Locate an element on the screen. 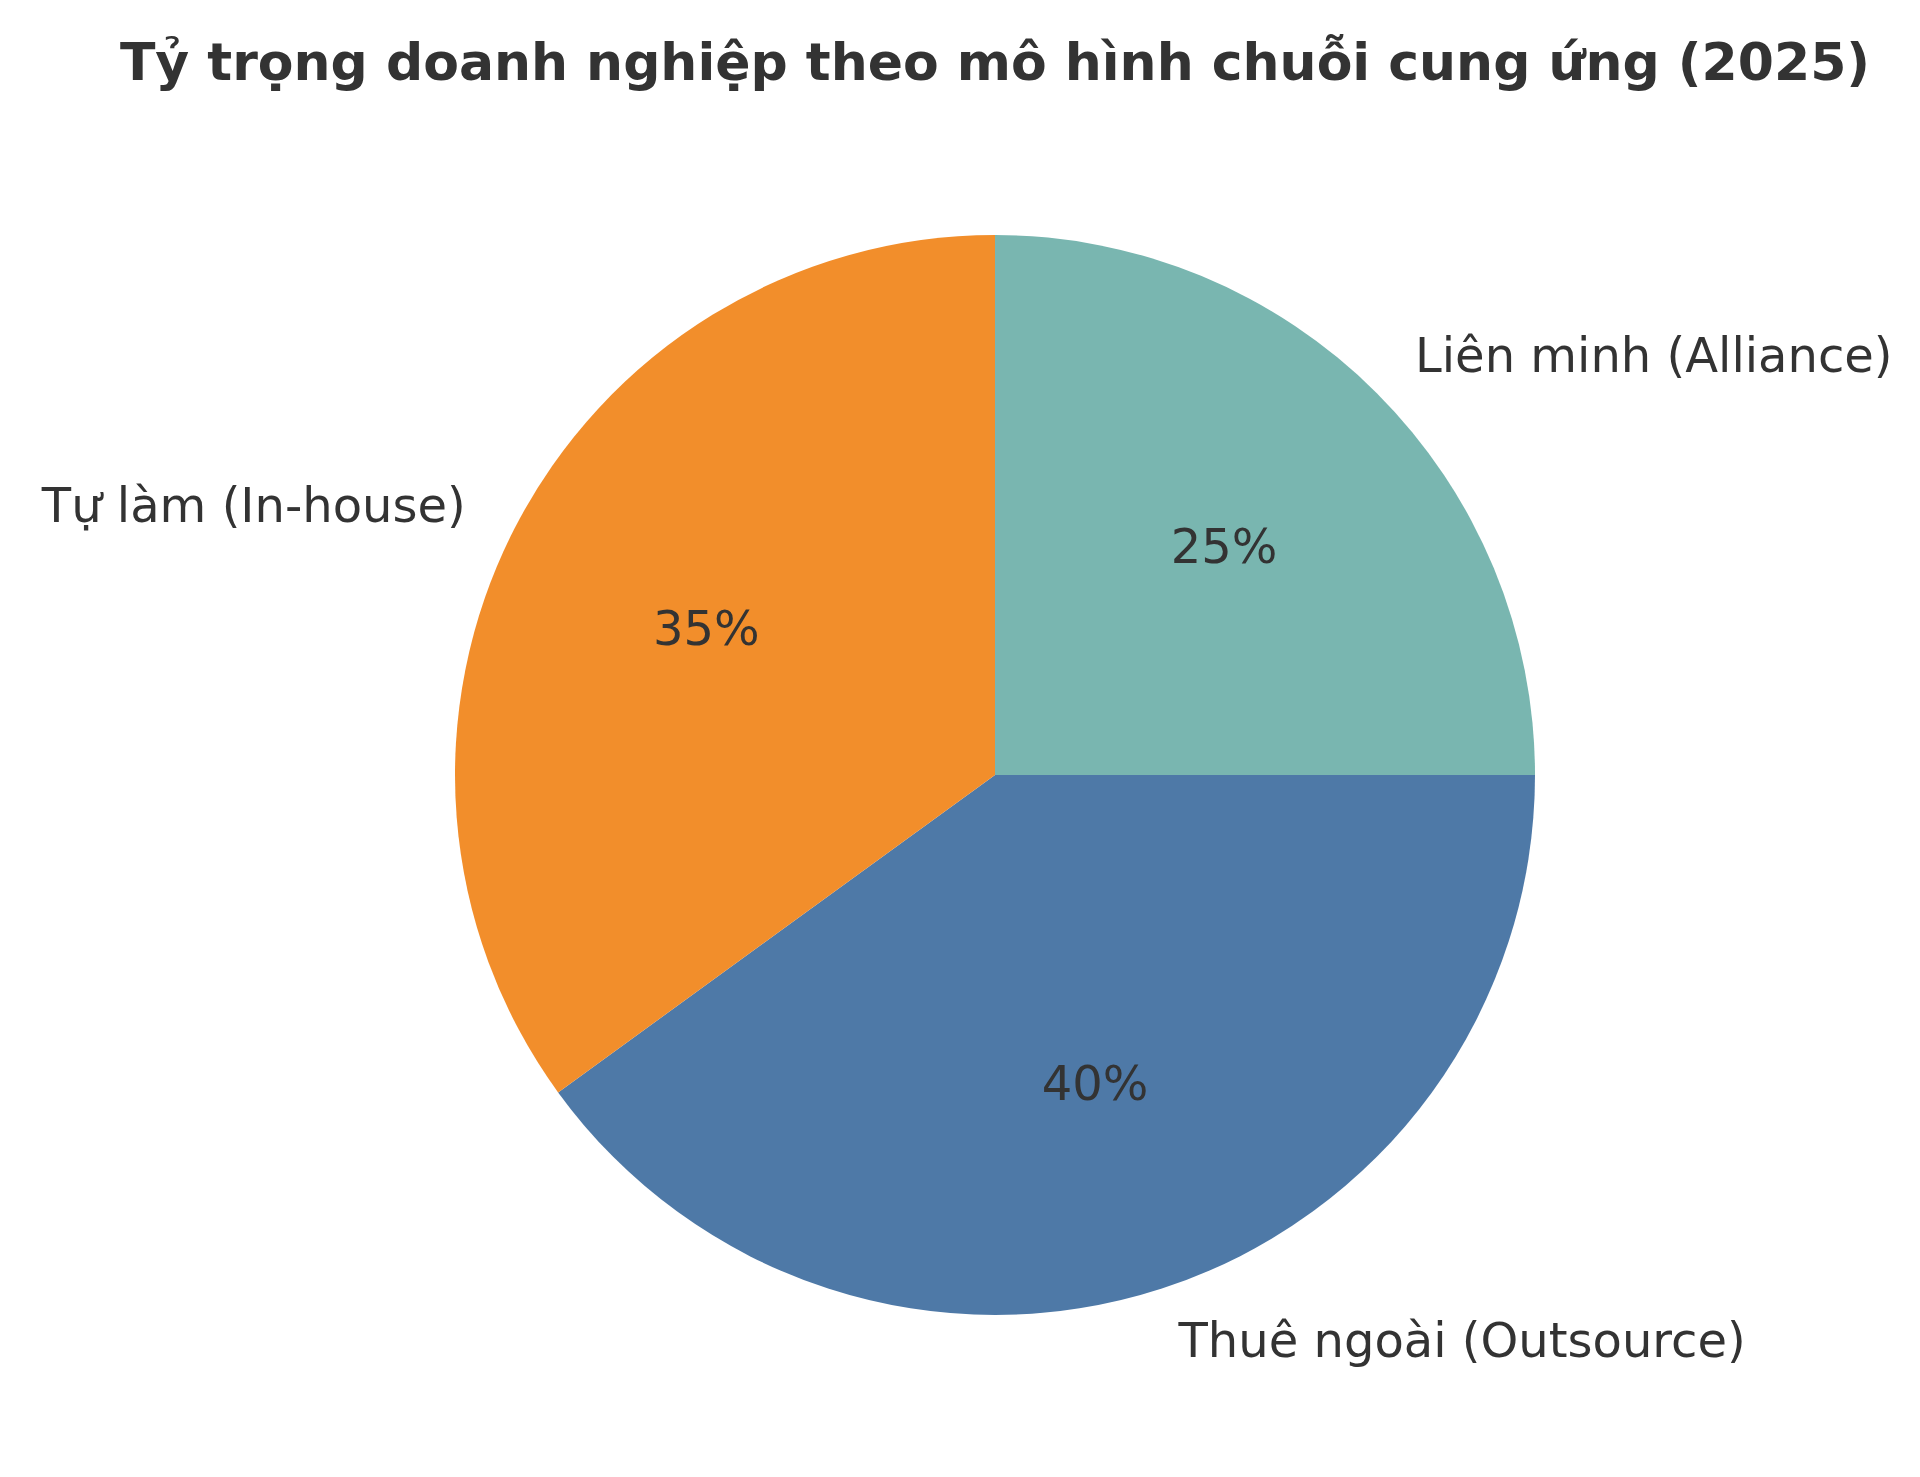 This screenshot has width=1920, height=1477. data-label: 40% is located at coordinates (1095, 1082).